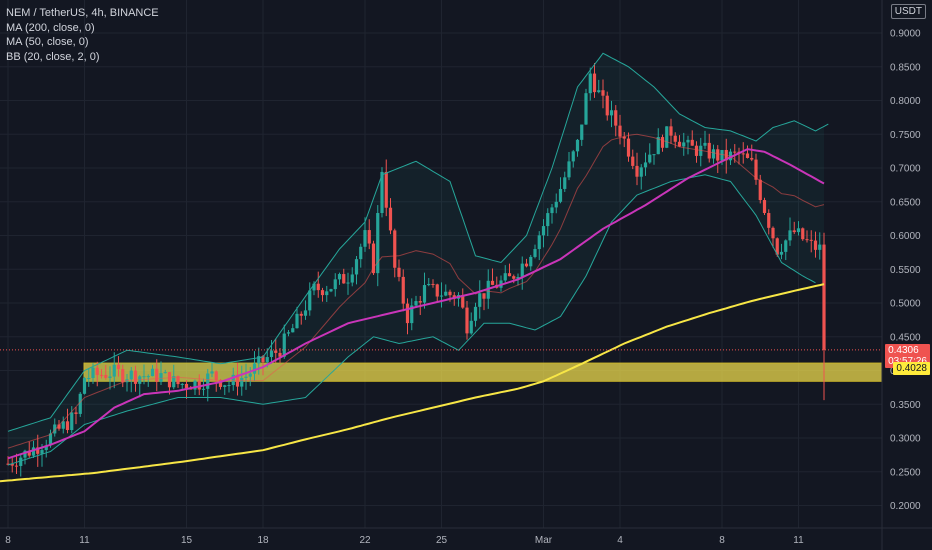  I want to click on legend-ma200: MA (200, close, 0), so click(50, 27).